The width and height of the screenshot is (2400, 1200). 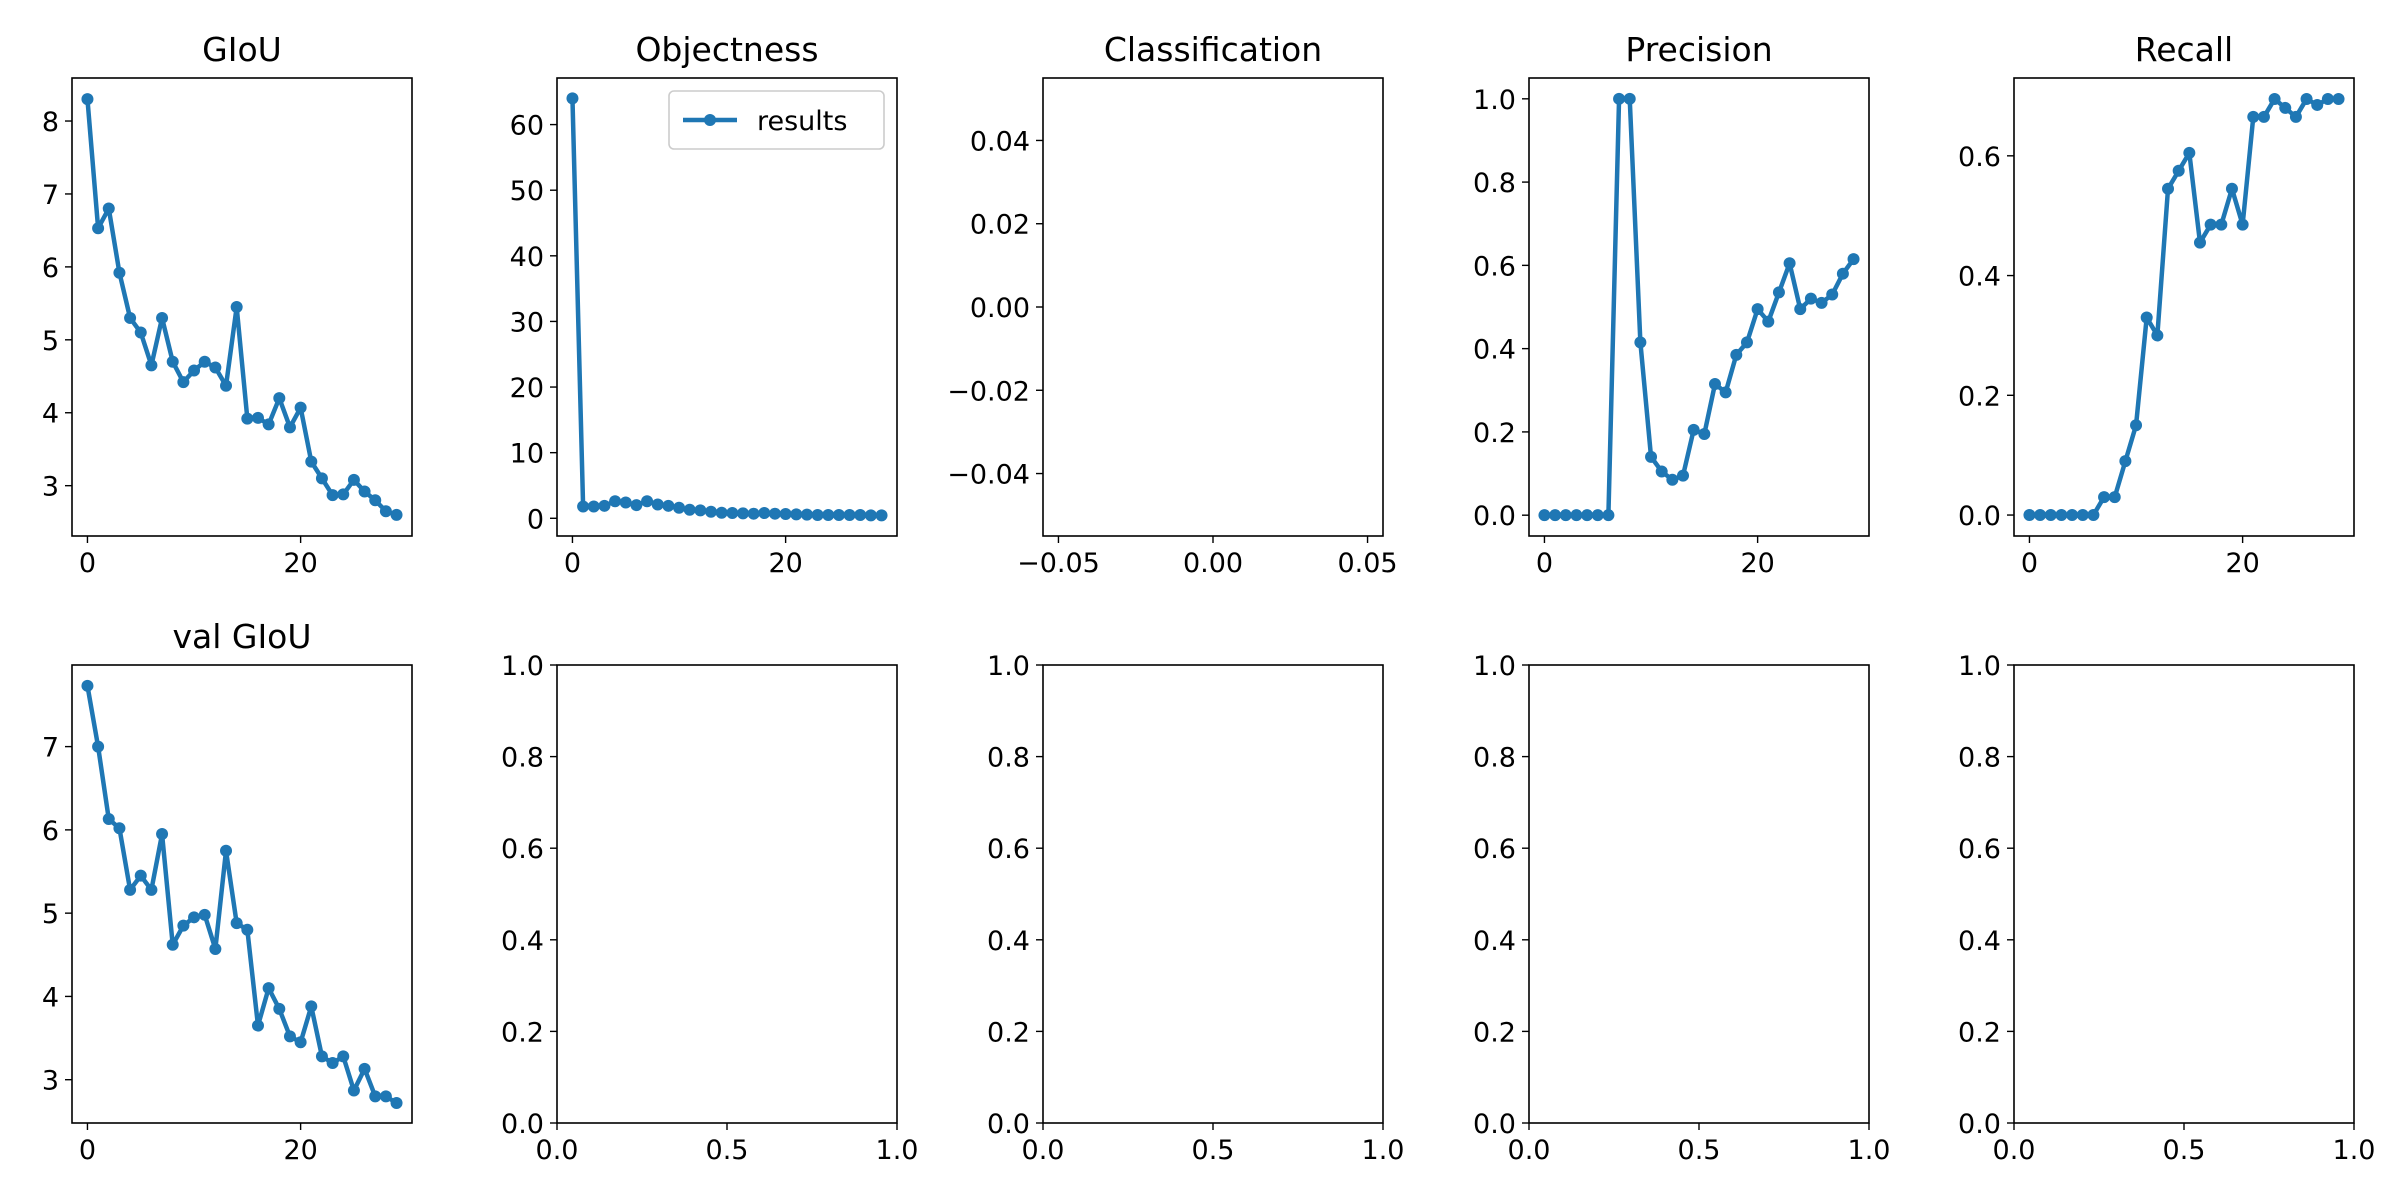 I want to click on y-tick-label: 0.8, so click(x=522, y=758).